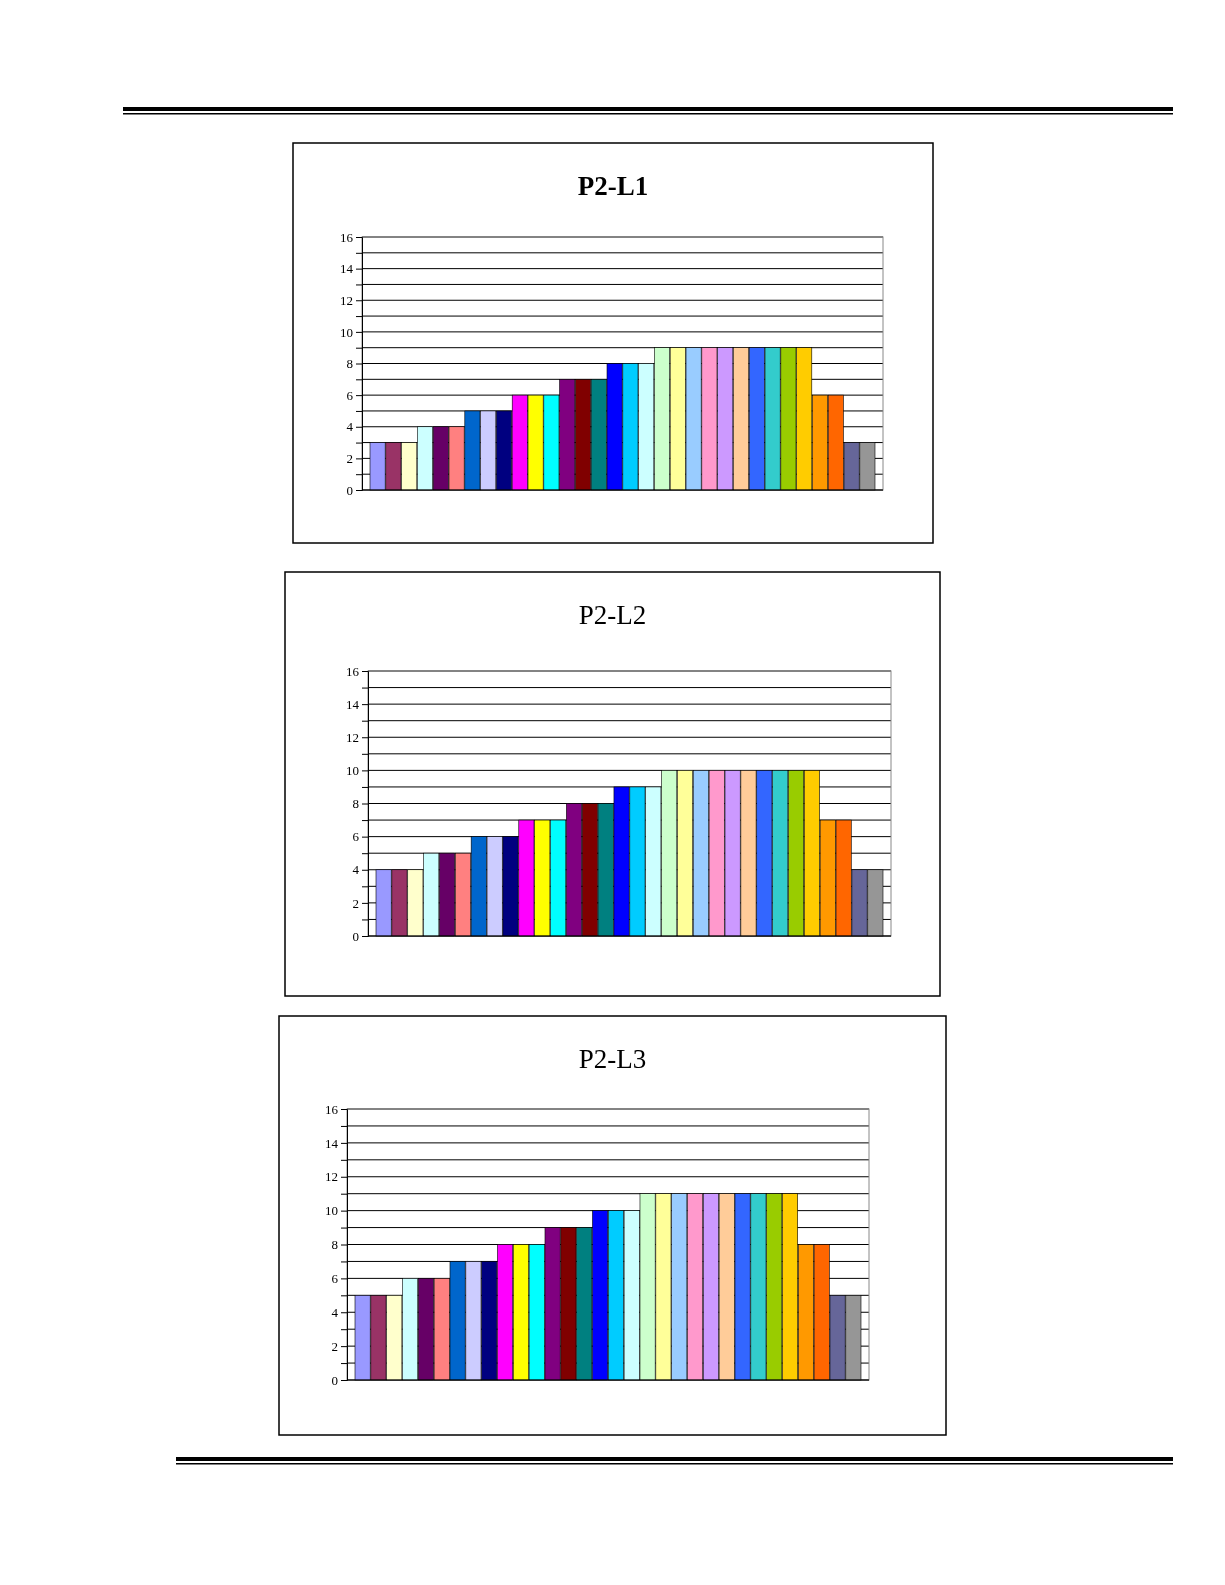  What do you see at coordinates (612, 1059) in the screenshot?
I see `chart-title: P2-L3` at bounding box center [612, 1059].